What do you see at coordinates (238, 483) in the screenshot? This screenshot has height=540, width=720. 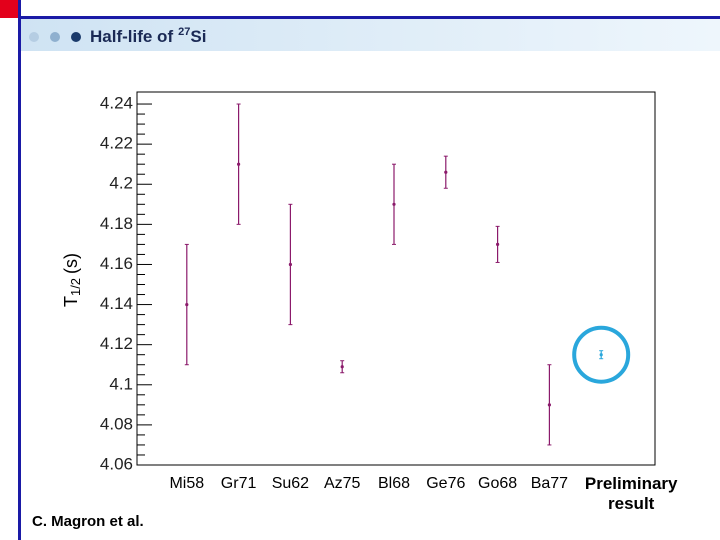 I see `x-tick-label: Gr71` at bounding box center [238, 483].